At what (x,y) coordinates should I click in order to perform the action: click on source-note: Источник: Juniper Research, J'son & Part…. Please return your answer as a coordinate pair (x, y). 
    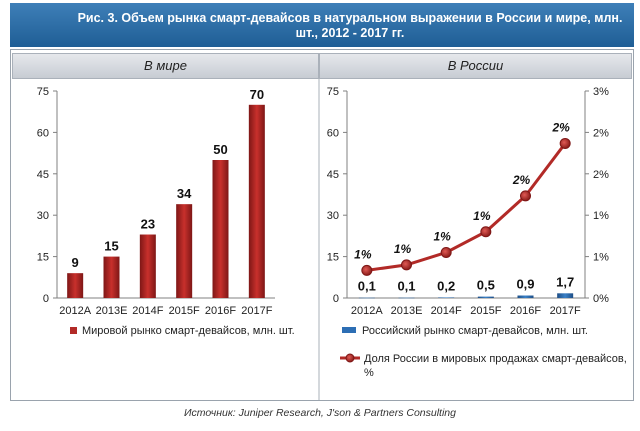
    Looking at the image, I should click on (320, 413).